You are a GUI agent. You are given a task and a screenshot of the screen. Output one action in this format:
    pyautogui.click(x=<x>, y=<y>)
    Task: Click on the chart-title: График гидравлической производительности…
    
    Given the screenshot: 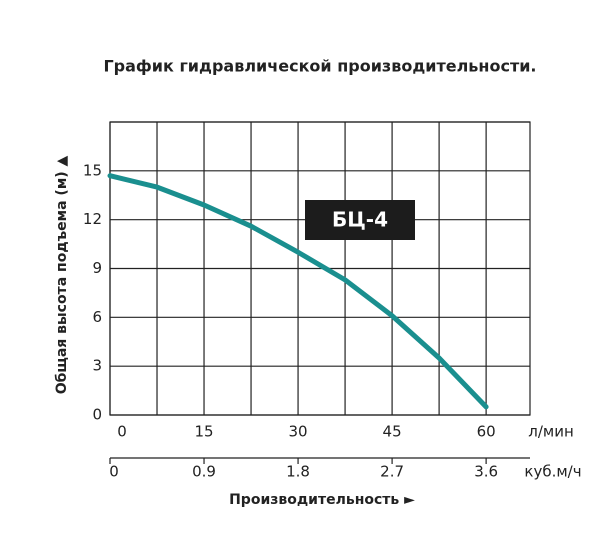 What is the action you would take?
    pyautogui.click(x=319, y=66)
    